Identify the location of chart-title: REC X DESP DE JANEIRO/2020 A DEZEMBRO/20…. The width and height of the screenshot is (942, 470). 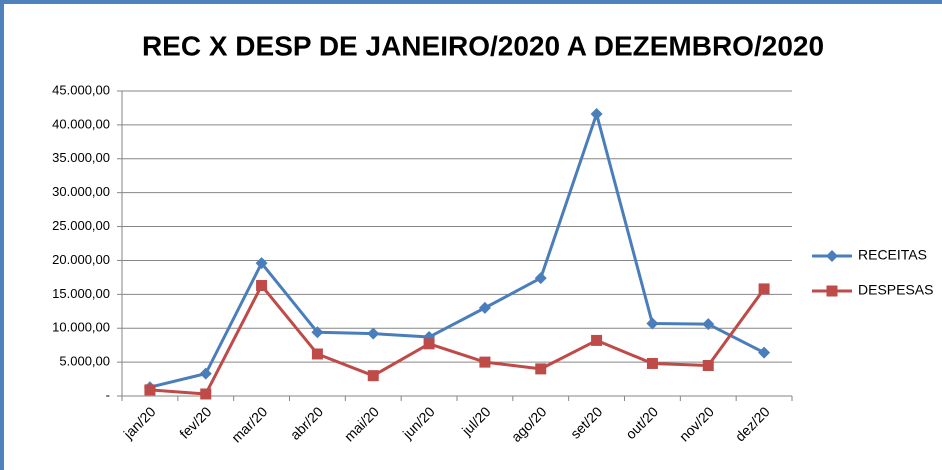
(483, 45).